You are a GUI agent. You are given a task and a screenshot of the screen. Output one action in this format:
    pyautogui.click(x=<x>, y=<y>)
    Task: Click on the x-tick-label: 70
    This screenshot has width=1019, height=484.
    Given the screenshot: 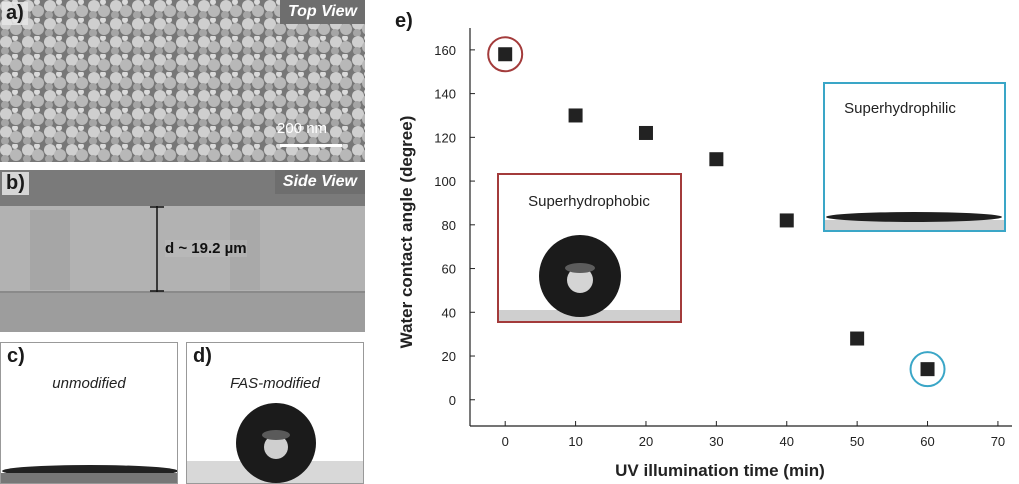 What is the action you would take?
    pyautogui.click(x=998, y=441)
    